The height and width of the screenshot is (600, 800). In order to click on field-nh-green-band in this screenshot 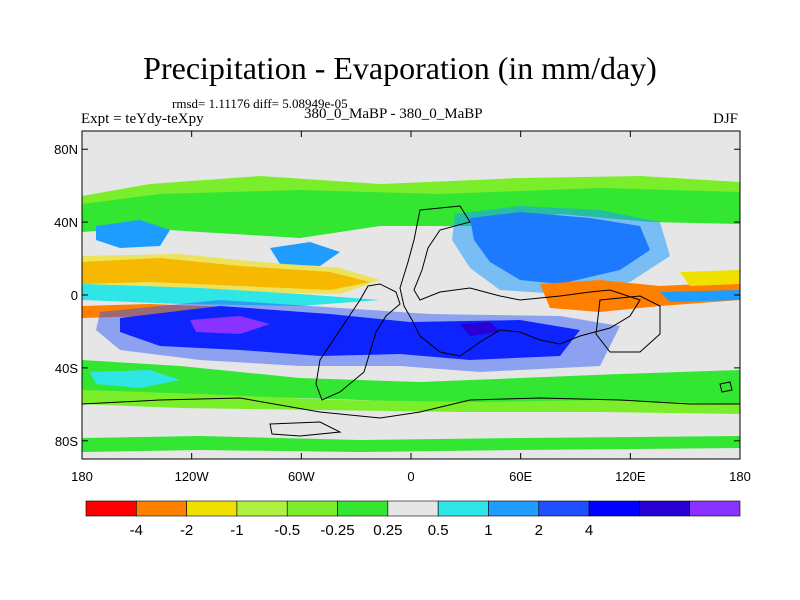, I will do `click(411, 209)`.